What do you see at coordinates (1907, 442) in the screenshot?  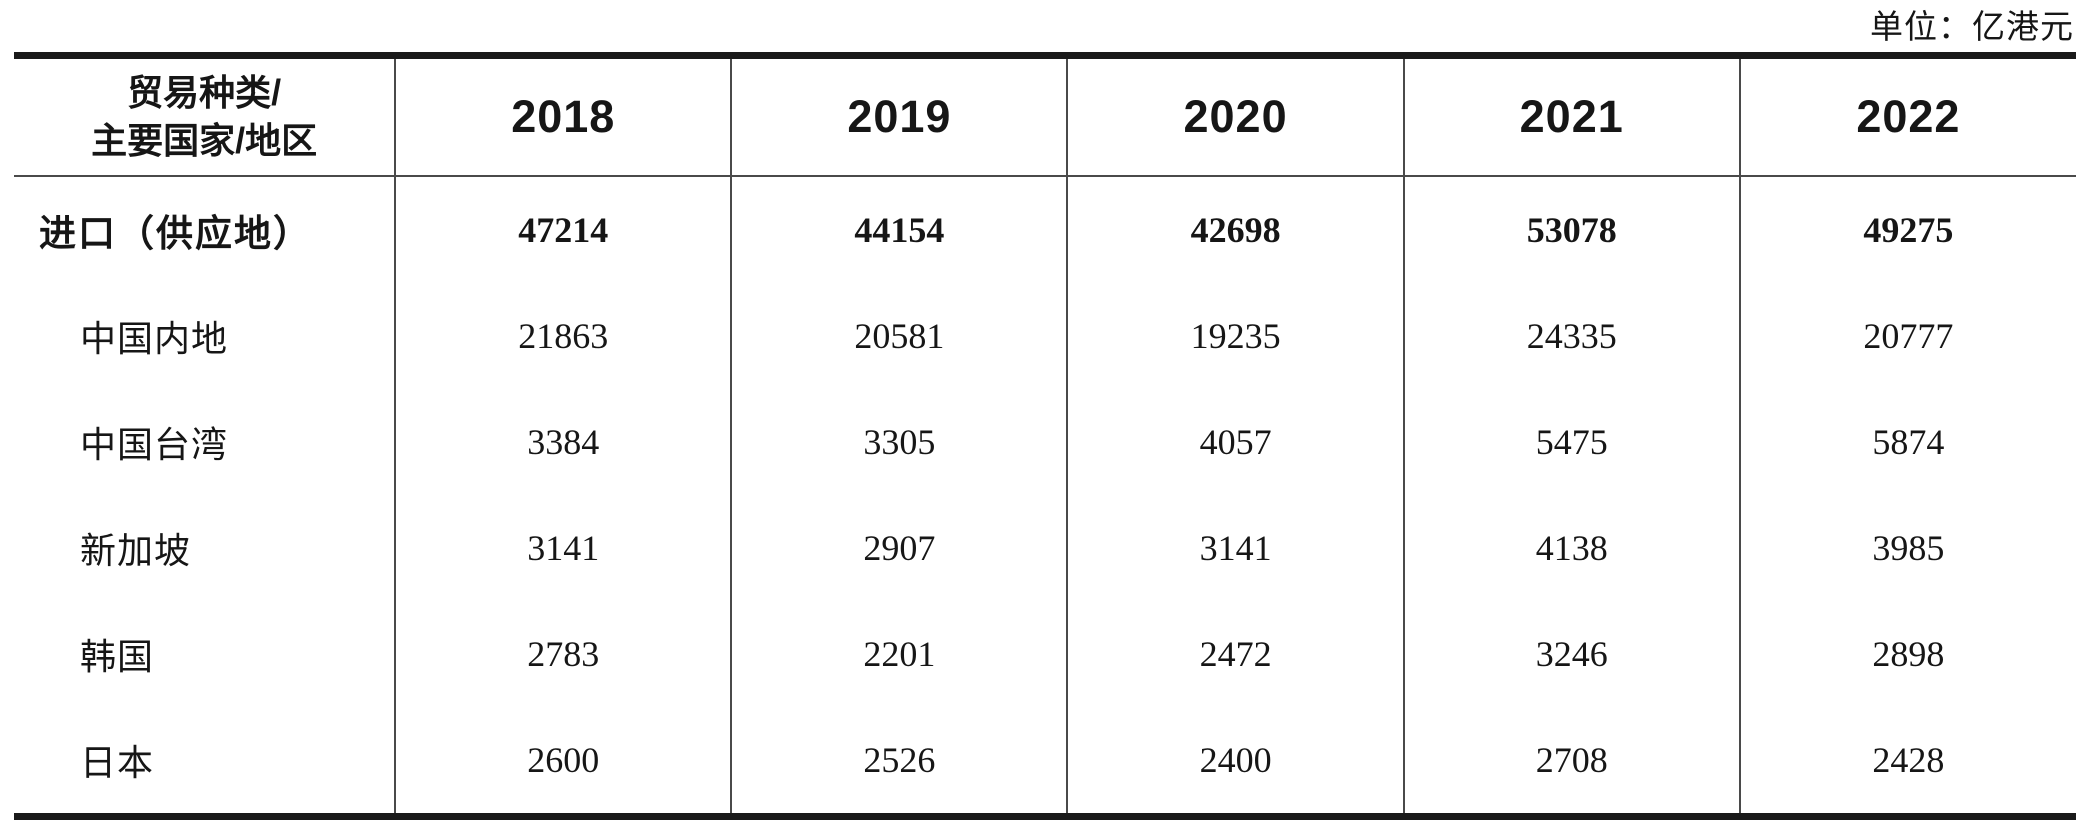 I see `cell-value: 5874` at bounding box center [1907, 442].